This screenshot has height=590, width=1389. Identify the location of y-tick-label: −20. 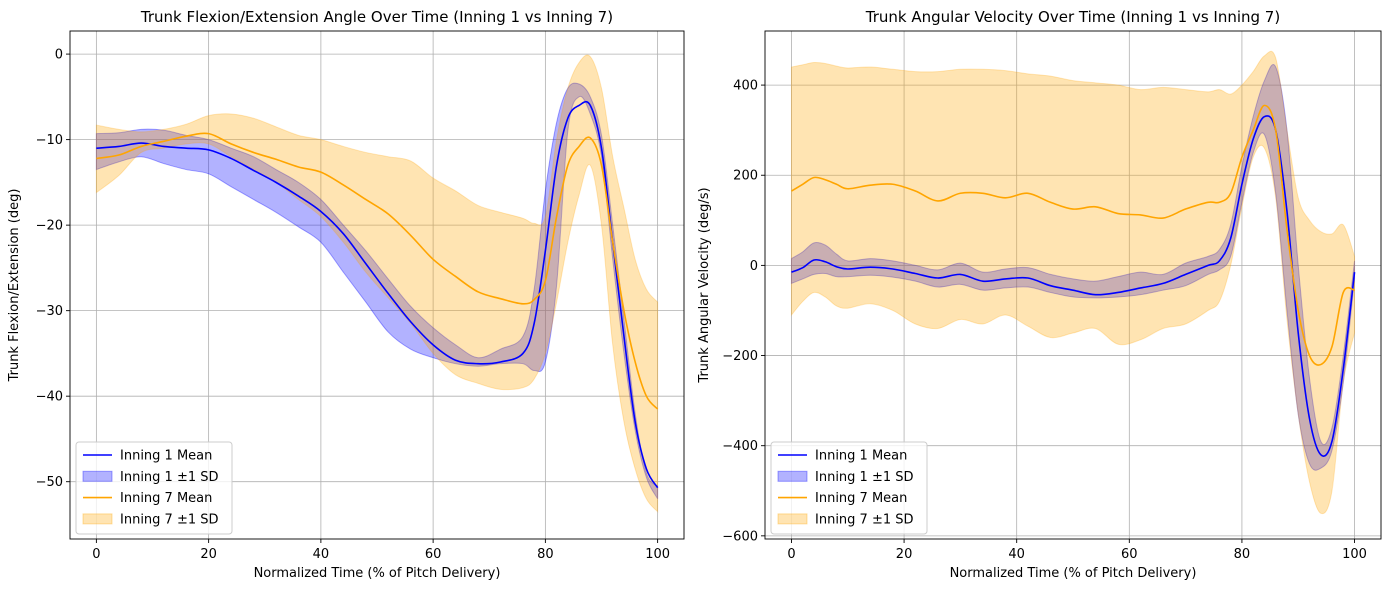
(49, 226).